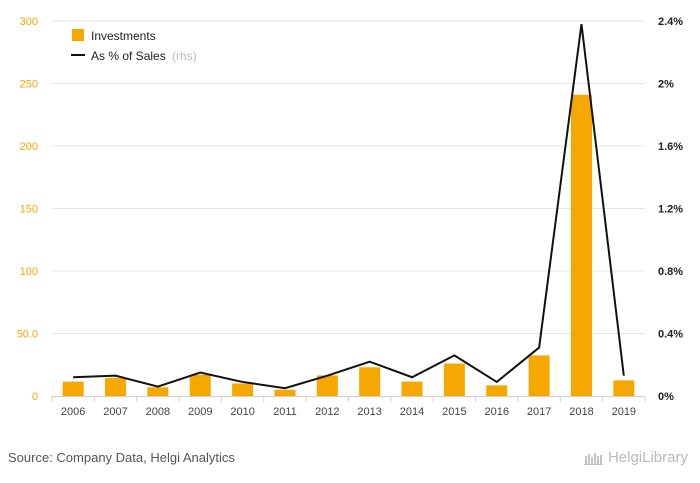 Image resolution: width=700 pixels, height=483 pixels. Describe the element at coordinates (412, 412) in the screenshot. I see `x-tick-label: 2014` at that location.